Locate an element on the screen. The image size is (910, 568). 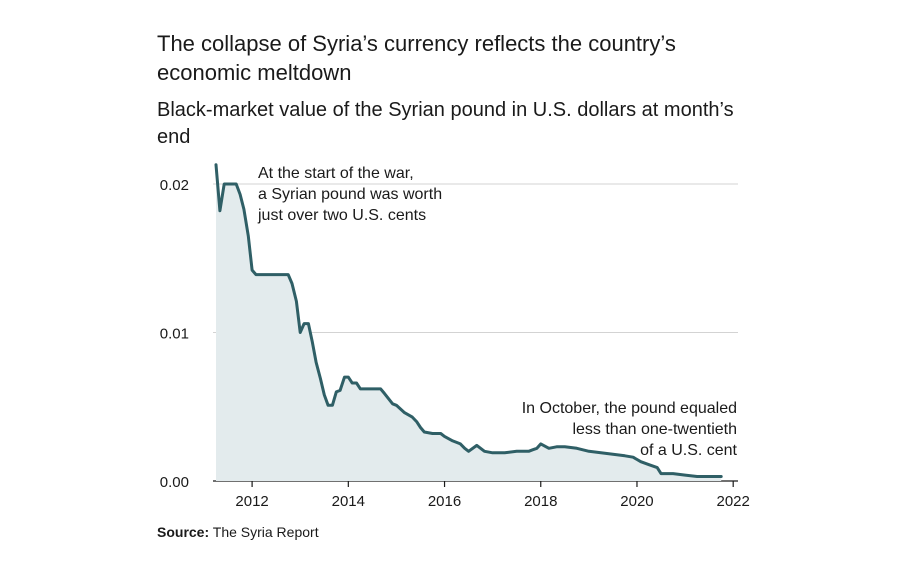
x-tick-label: 2020 is located at coordinates (636, 501).